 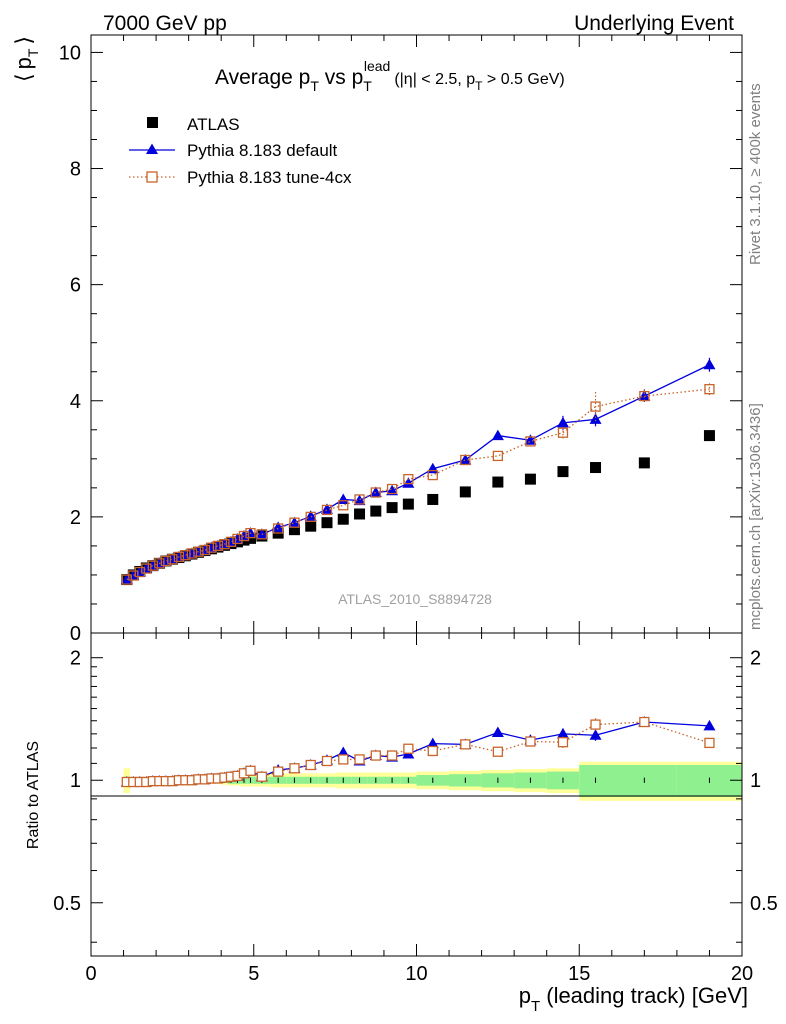 What do you see at coordinates (75, 634) in the screenshot?
I see `main-y-tick-label: 0` at bounding box center [75, 634].